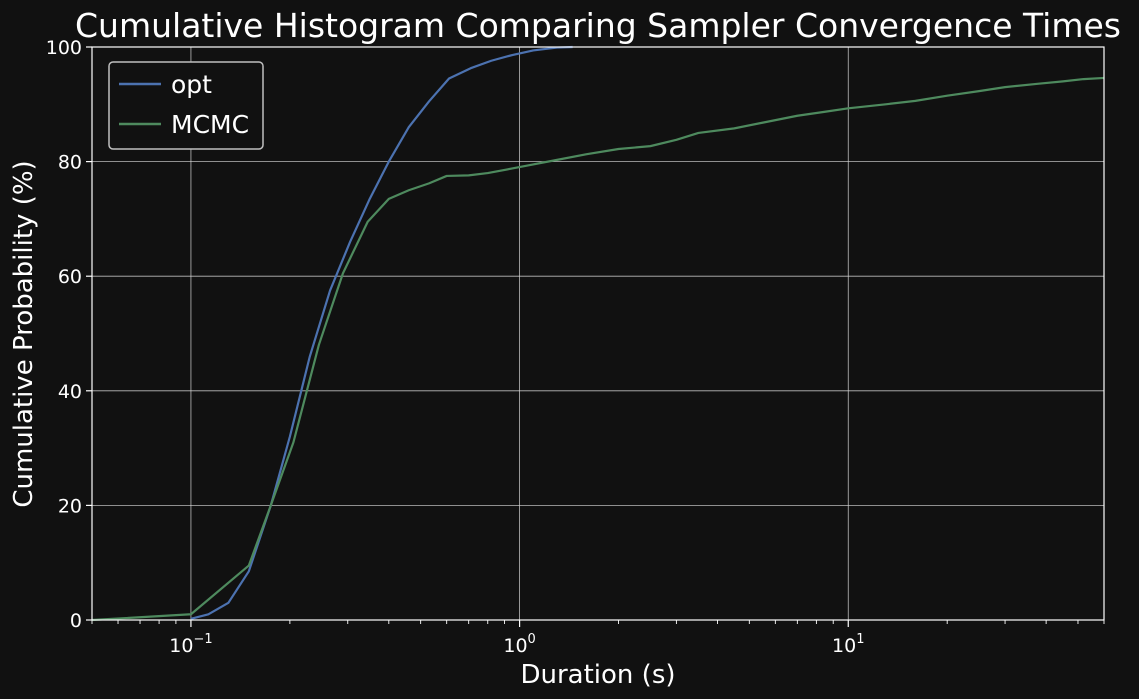 This screenshot has width=1139, height=699. Describe the element at coordinates (76, 621) in the screenshot. I see `y-tick-label: 0` at that location.